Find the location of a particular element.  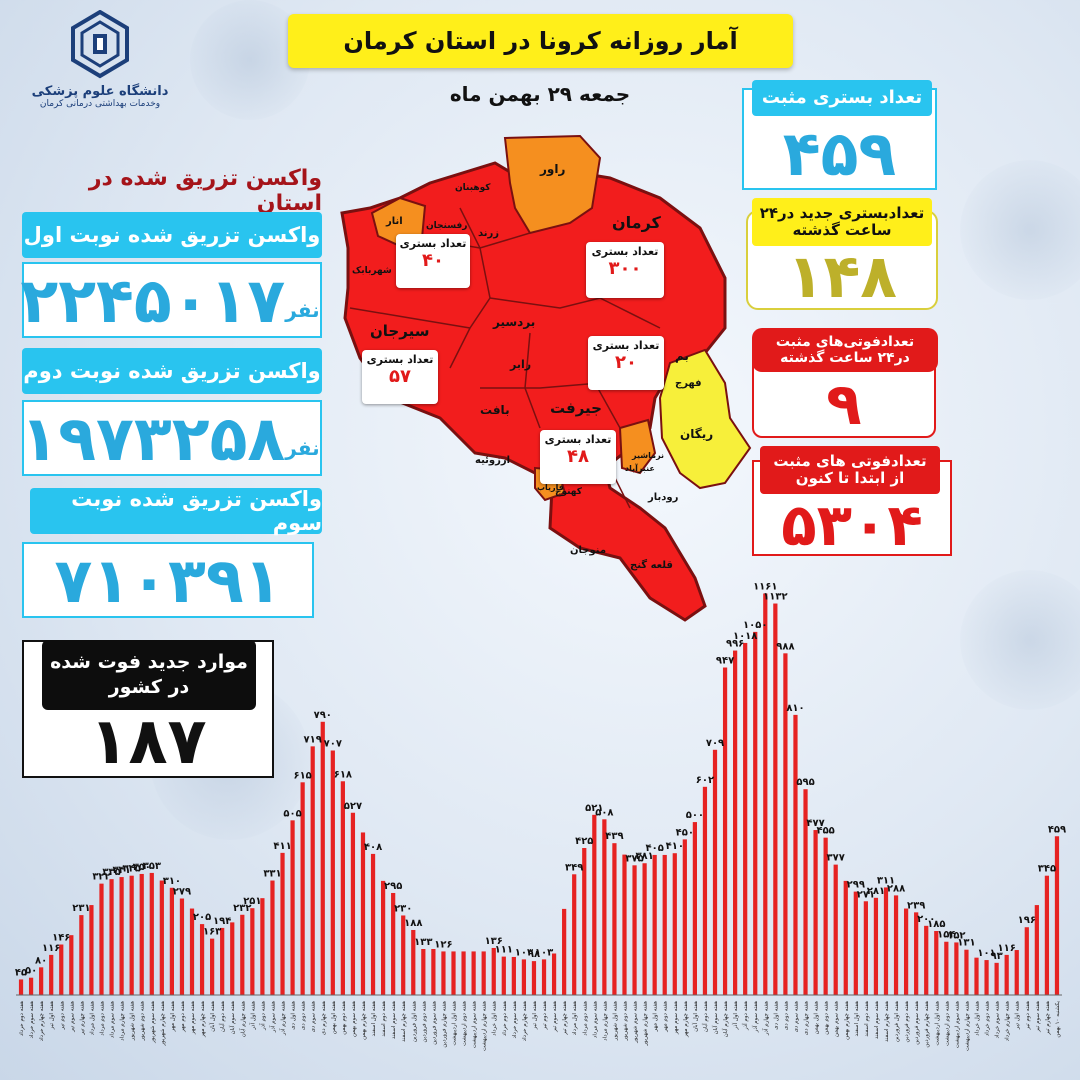

chart-x-tick-label: هفته سوم خرداد is located at coordinates (998, 1020).